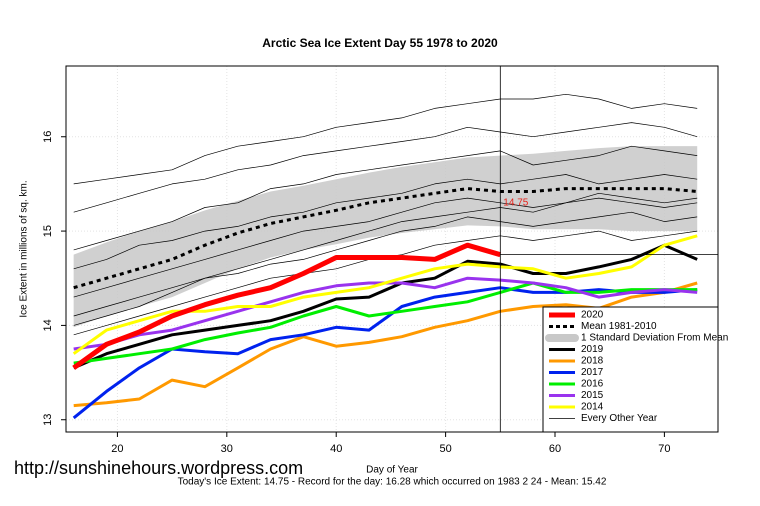 The height and width of the screenshot is (506, 760). What do you see at coordinates (555, 449) in the screenshot?
I see `x-tick-label: 60` at bounding box center [555, 449].